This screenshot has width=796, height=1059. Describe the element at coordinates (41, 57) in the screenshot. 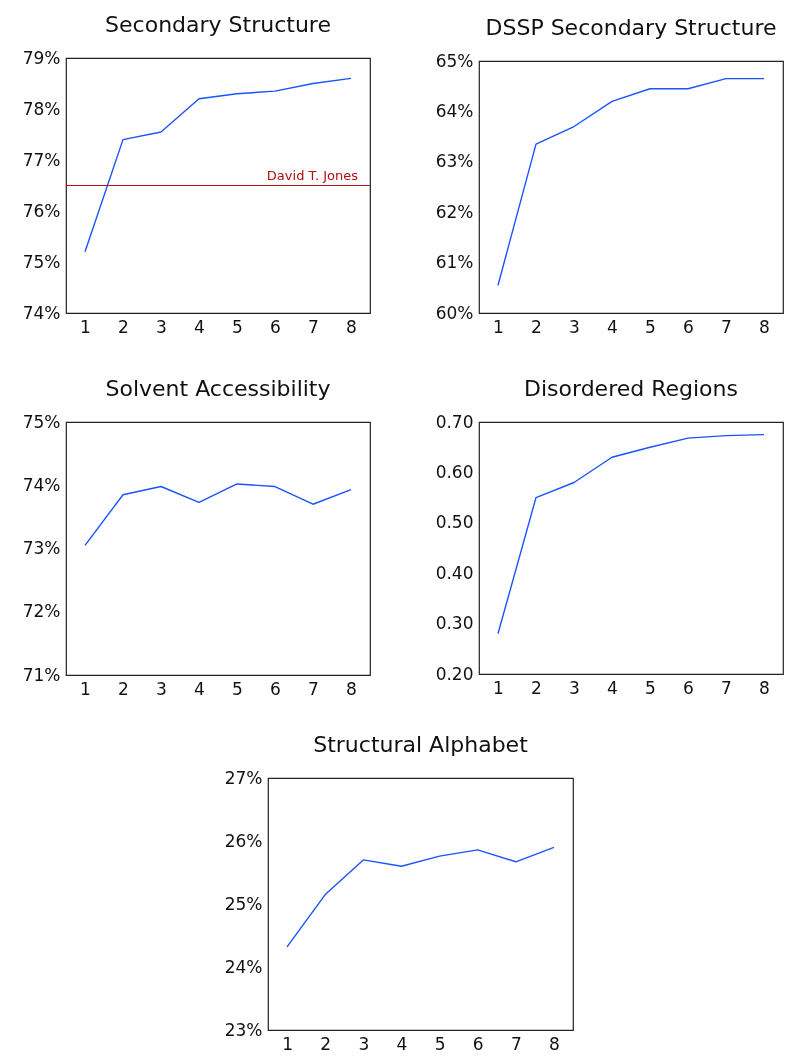

I see `y-tick-label: 79%` at that location.